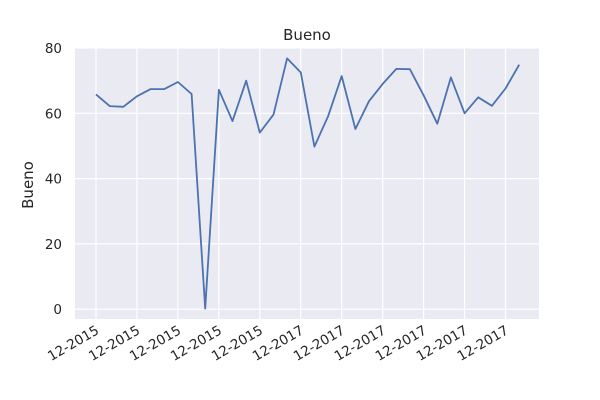 The height and width of the screenshot is (400, 600). I want to click on y-tick-label: 40, so click(53, 180).